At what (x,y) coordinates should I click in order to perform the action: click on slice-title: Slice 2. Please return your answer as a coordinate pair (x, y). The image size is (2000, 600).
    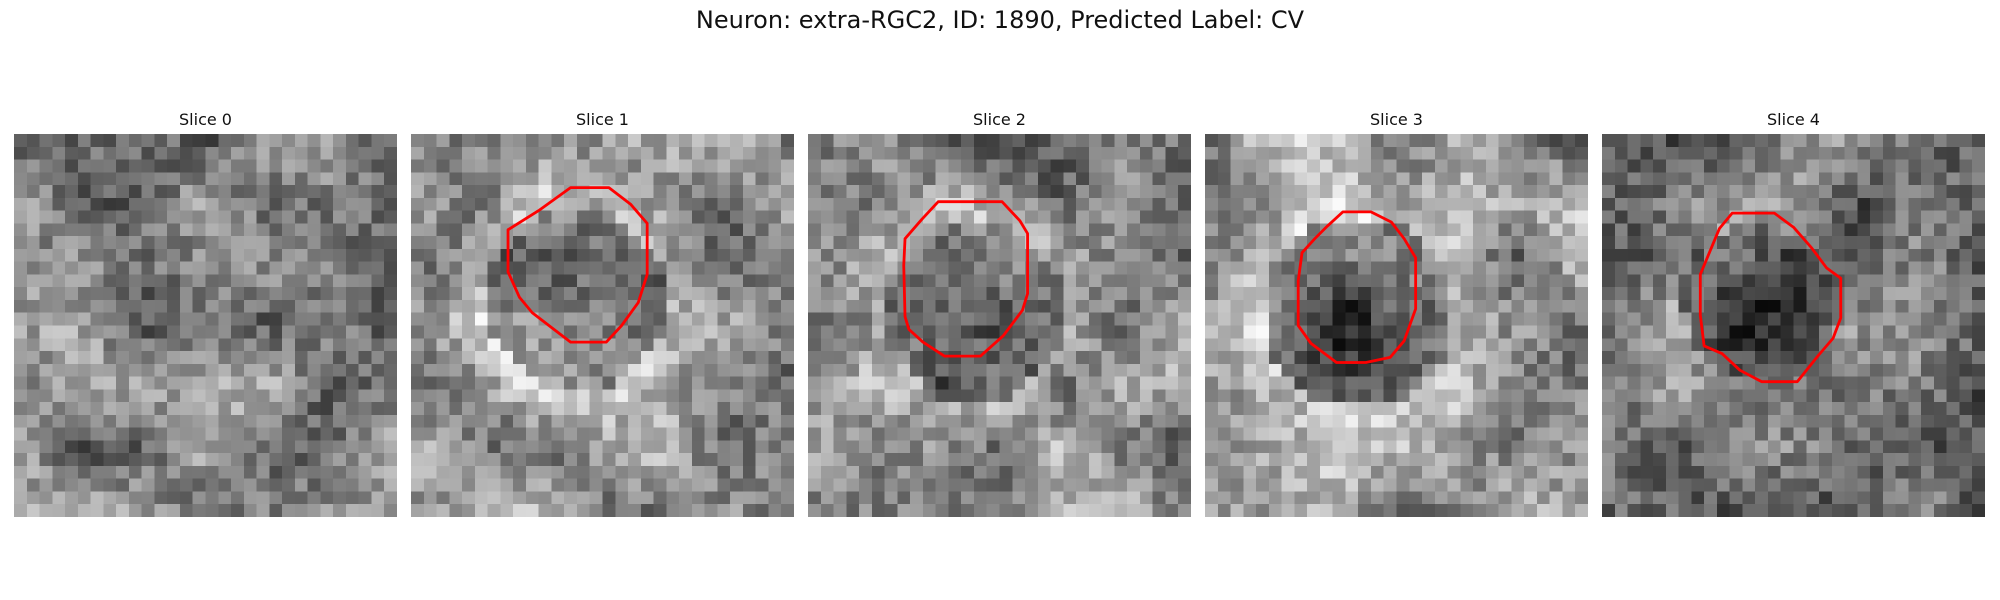
    Looking at the image, I should click on (999, 119).